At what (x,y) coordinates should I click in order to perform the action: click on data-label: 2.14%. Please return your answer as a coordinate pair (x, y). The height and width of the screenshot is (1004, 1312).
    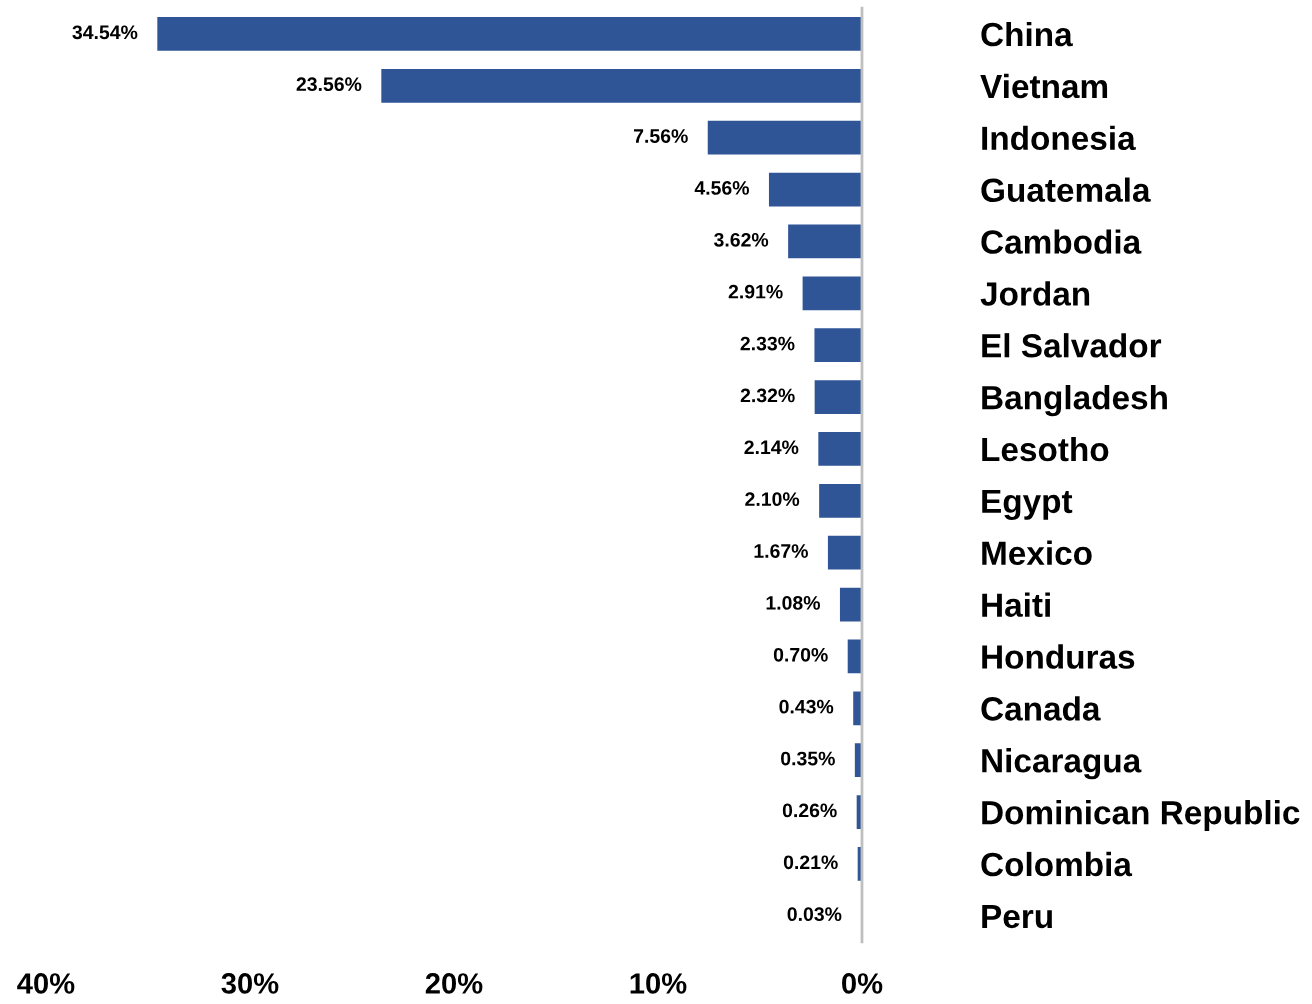
    Looking at the image, I should click on (771, 447).